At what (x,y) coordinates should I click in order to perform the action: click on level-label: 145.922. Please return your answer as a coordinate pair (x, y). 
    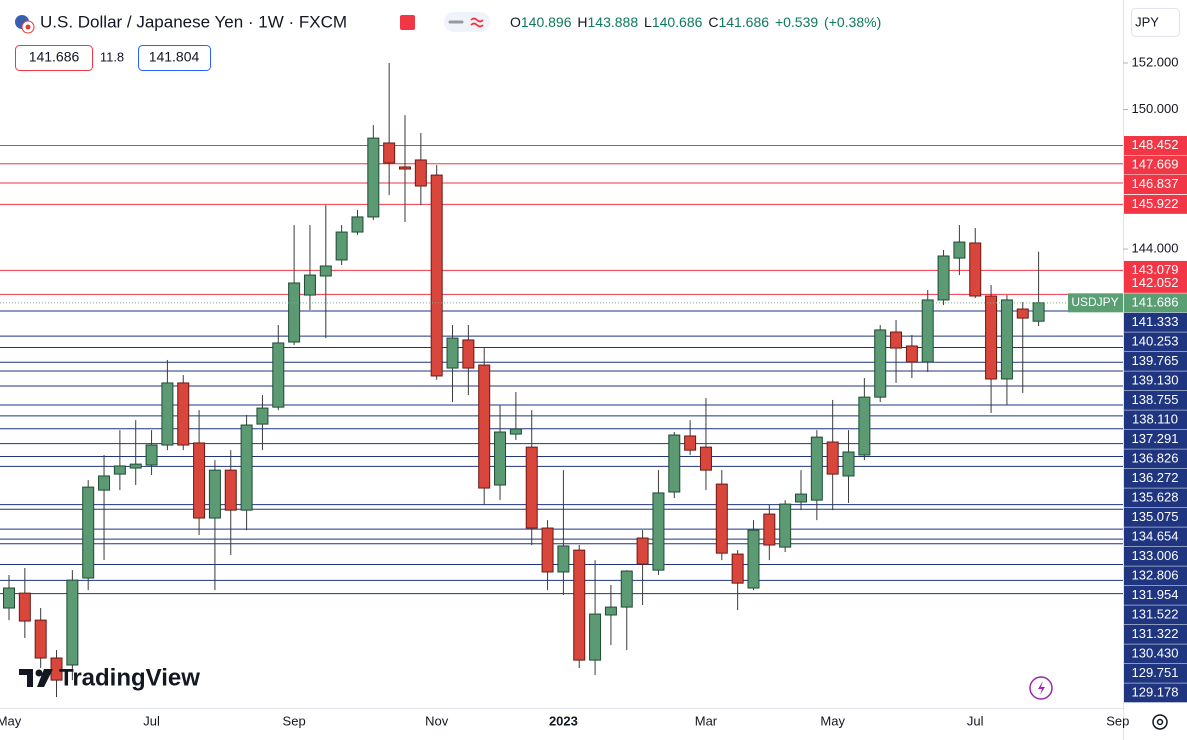
    Looking at the image, I should click on (1155, 203).